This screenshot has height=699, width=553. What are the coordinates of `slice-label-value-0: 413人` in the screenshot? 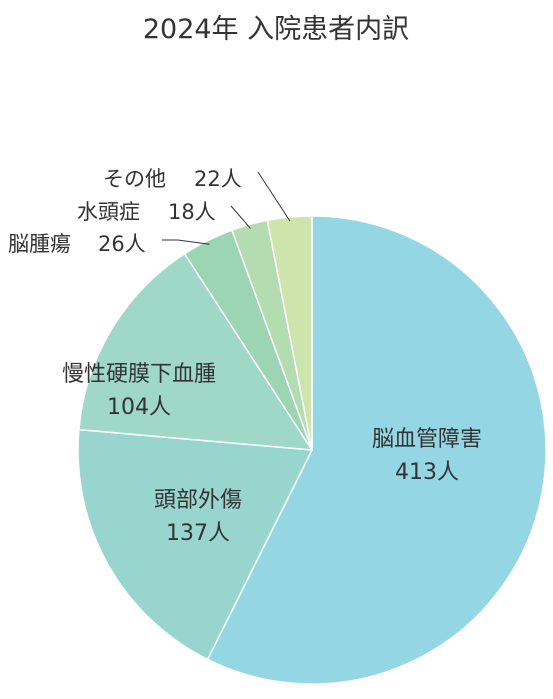 It's located at (427, 472).